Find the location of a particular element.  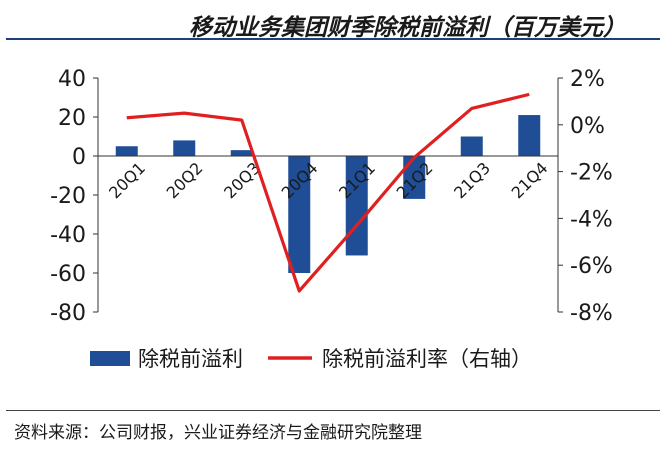

legend-label-bar: 除税前溢利 is located at coordinates (190, 359).